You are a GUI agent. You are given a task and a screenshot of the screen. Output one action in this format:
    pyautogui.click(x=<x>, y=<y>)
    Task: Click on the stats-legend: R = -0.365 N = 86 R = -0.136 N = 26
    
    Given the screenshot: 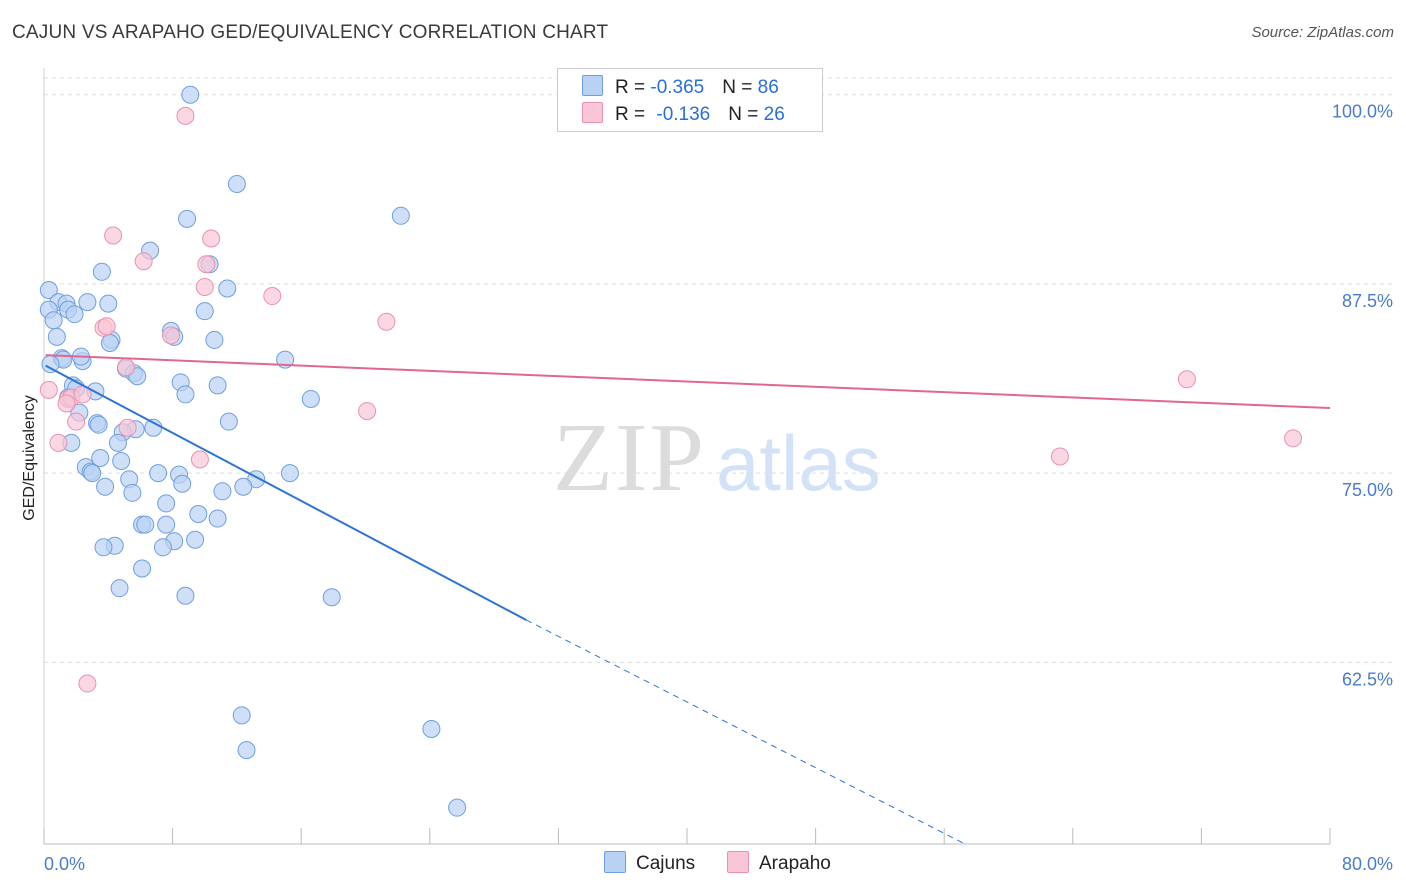 What is the action you would take?
    pyautogui.click(x=690, y=100)
    